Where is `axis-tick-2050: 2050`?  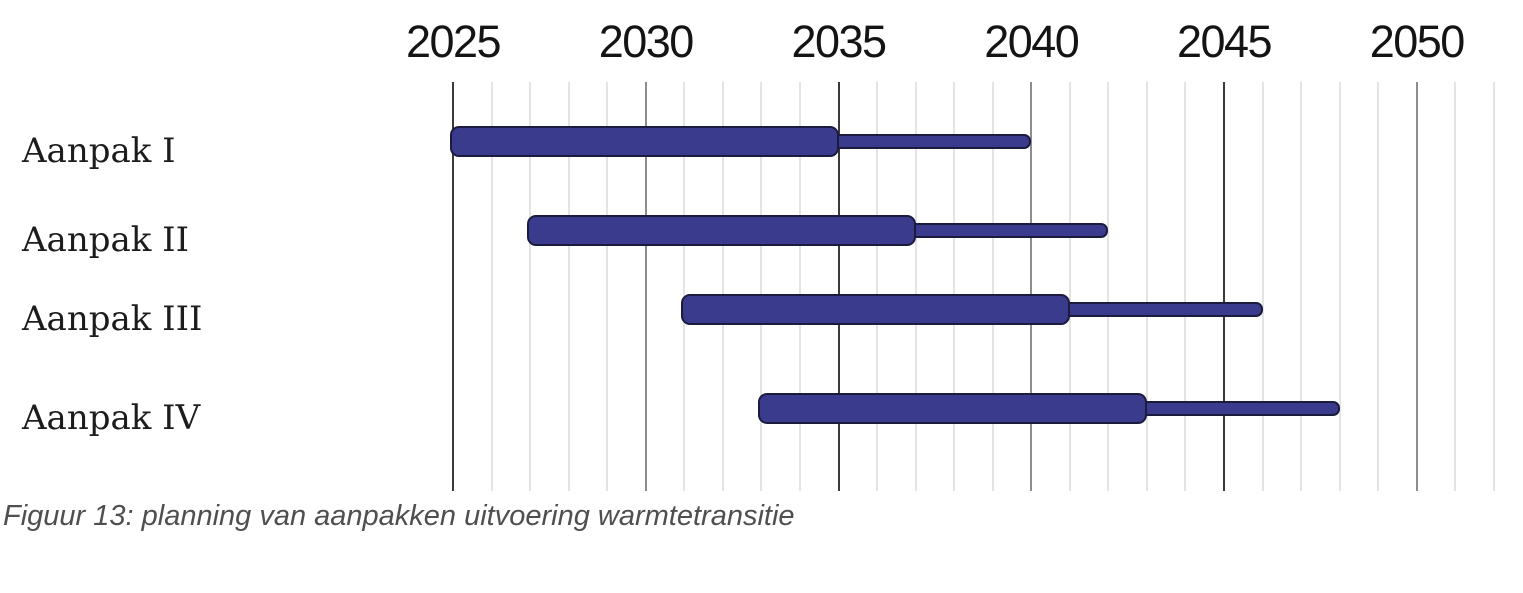 axis-tick-2050: 2050 is located at coordinates (1417, 41).